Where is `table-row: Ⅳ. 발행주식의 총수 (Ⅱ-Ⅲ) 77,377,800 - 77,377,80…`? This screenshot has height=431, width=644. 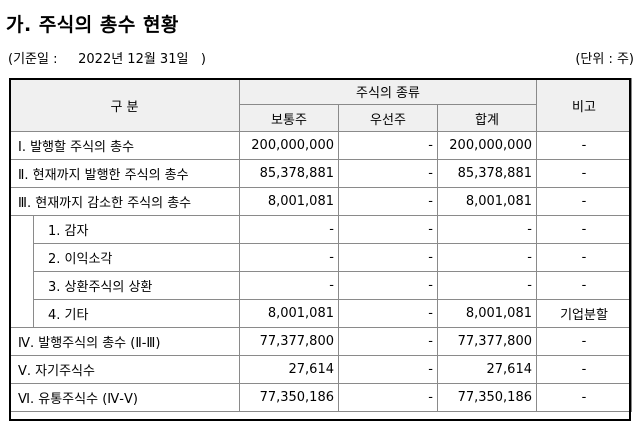 table-row: Ⅳ. 발행주식의 총수 (Ⅱ-Ⅲ) 77,377,800 - 77,377,80… is located at coordinates (320, 341).